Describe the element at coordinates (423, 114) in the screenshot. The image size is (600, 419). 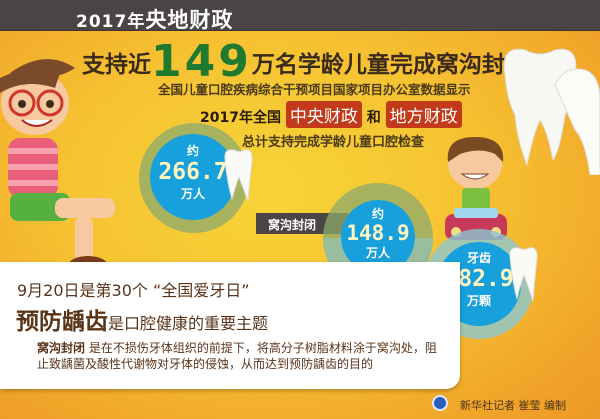
I see `local-finance-tag: 地方财政` at that location.